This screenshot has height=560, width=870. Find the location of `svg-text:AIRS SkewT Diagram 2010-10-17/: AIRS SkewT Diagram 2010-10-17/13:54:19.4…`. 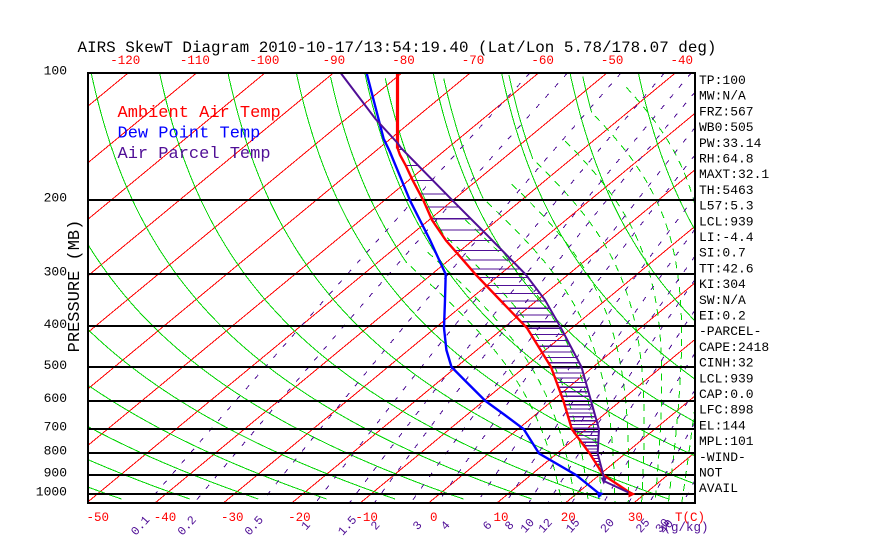

svg-text:AIRS SkewT Diagram 2010-10-17/: AIRS SkewT Diagram 2010-10-17/13:54:19.4… is located at coordinates (397, 48).